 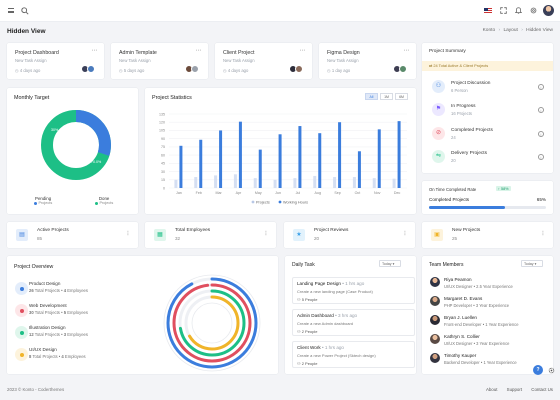 What do you see at coordinates (58, 312) in the screenshot?
I see `overview-item-meta: 30 Total Projects • 5 Employees` at bounding box center [58, 312].